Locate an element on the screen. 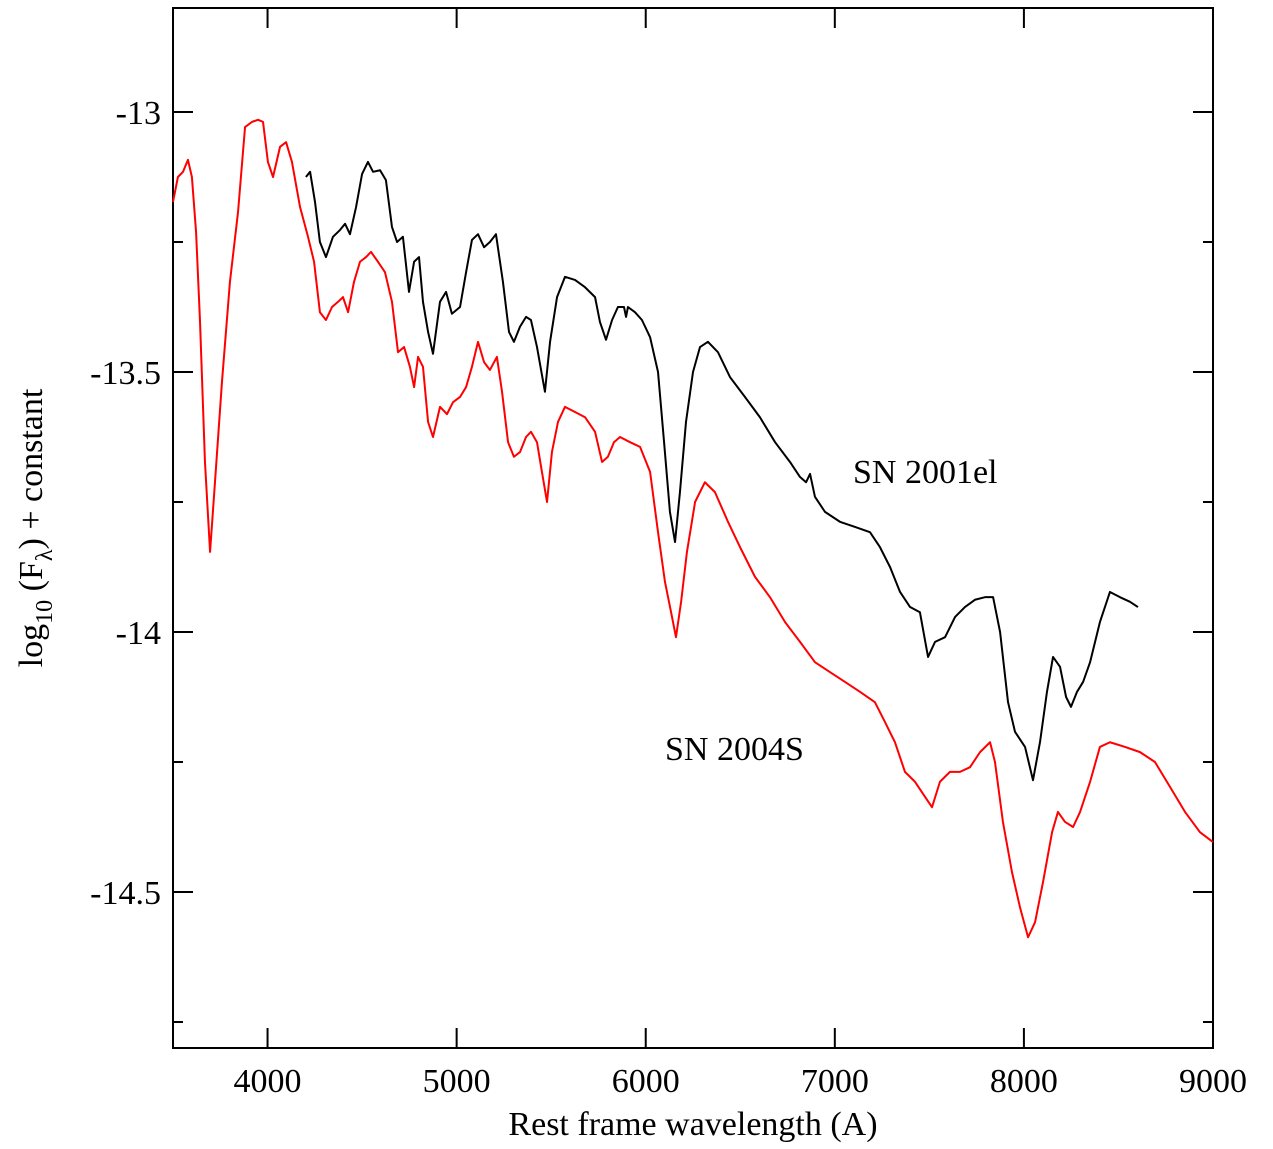 The height and width of the screenshot is (1149, 1273). x-tick-label: 5000 is located at coordinates (457, 1081).